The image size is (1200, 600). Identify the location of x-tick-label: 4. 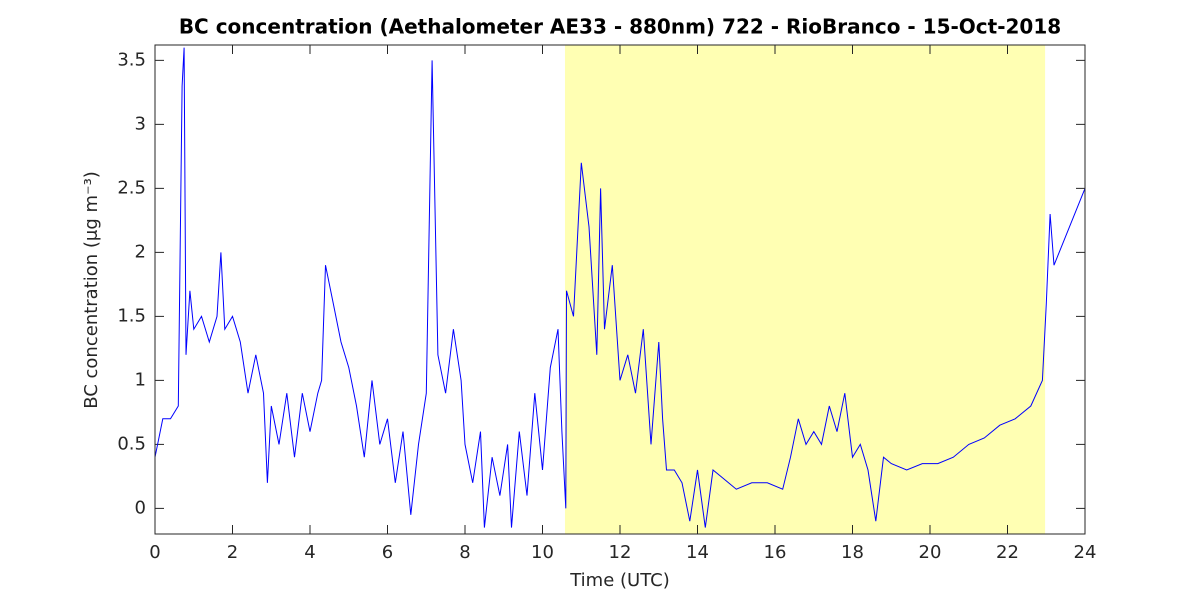
(309, 552).